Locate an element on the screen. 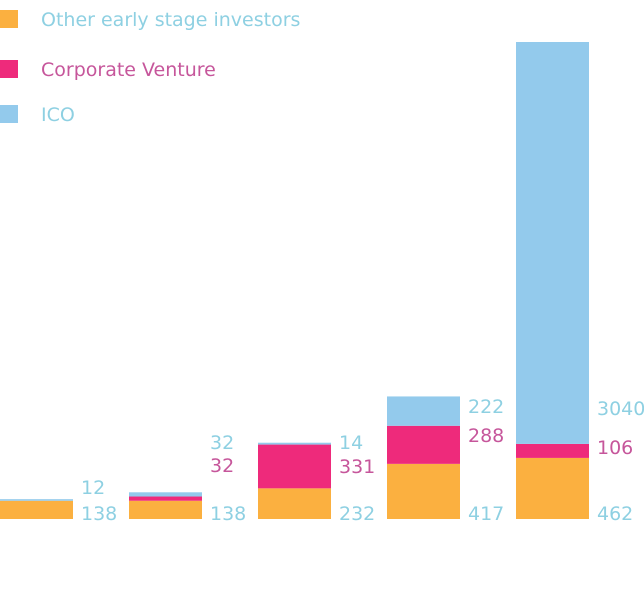 The width and height of the screenshot is (644, 602). data-label-0-other: 138 is located at coordinates (99, 514).